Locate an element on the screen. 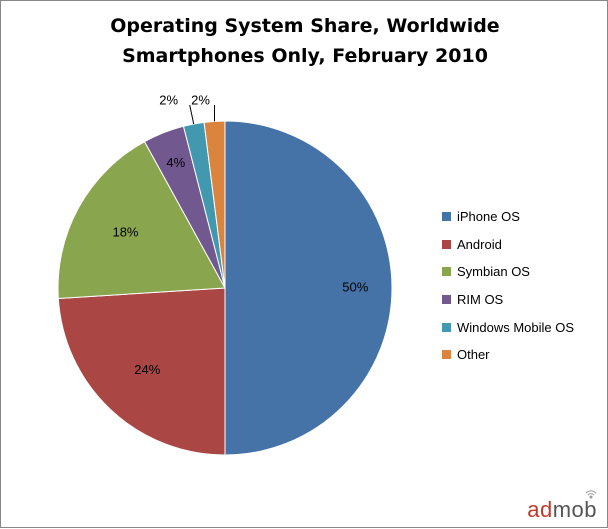 The width and height of the screenshot is (608, 529). pie-slice-other is located at coordinates (214, 204).